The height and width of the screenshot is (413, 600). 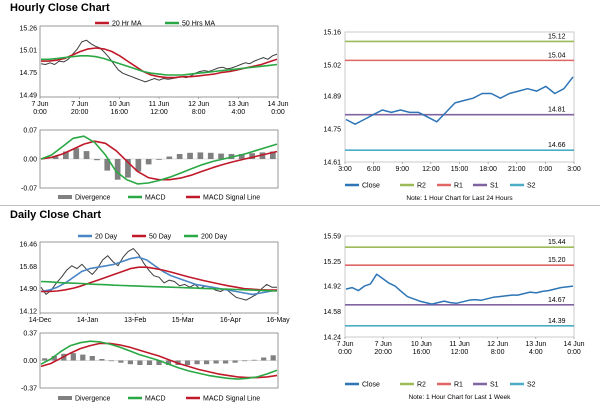 What do you see at coordinates (300, 205) in the screenshot?
I see `section-divider` at bounding box center [300, 205].